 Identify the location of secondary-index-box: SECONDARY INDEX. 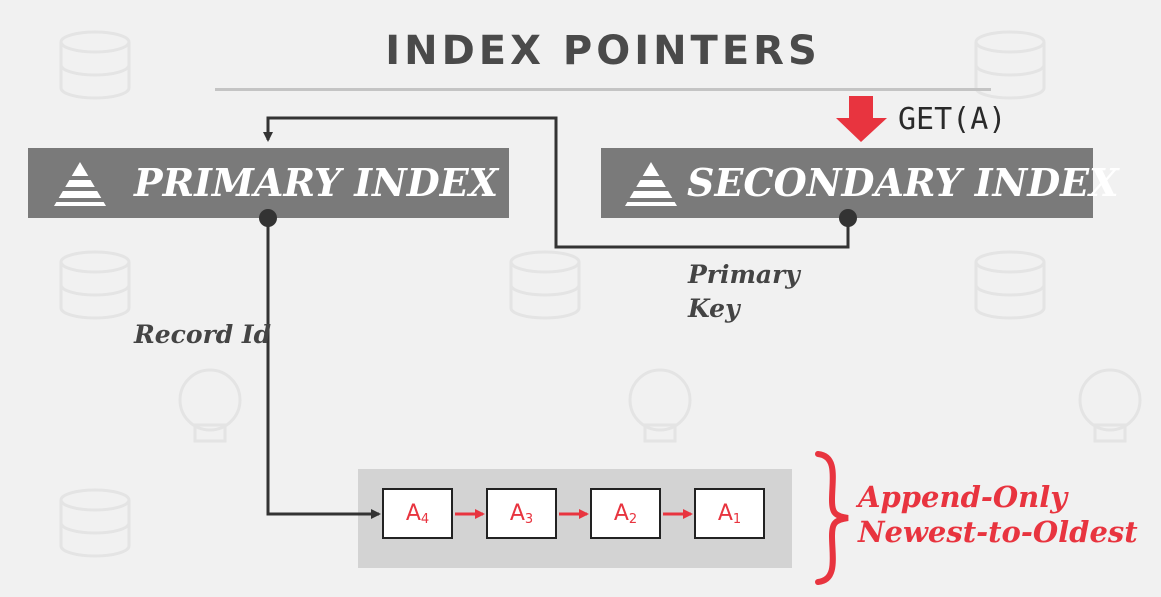
(860, 183).